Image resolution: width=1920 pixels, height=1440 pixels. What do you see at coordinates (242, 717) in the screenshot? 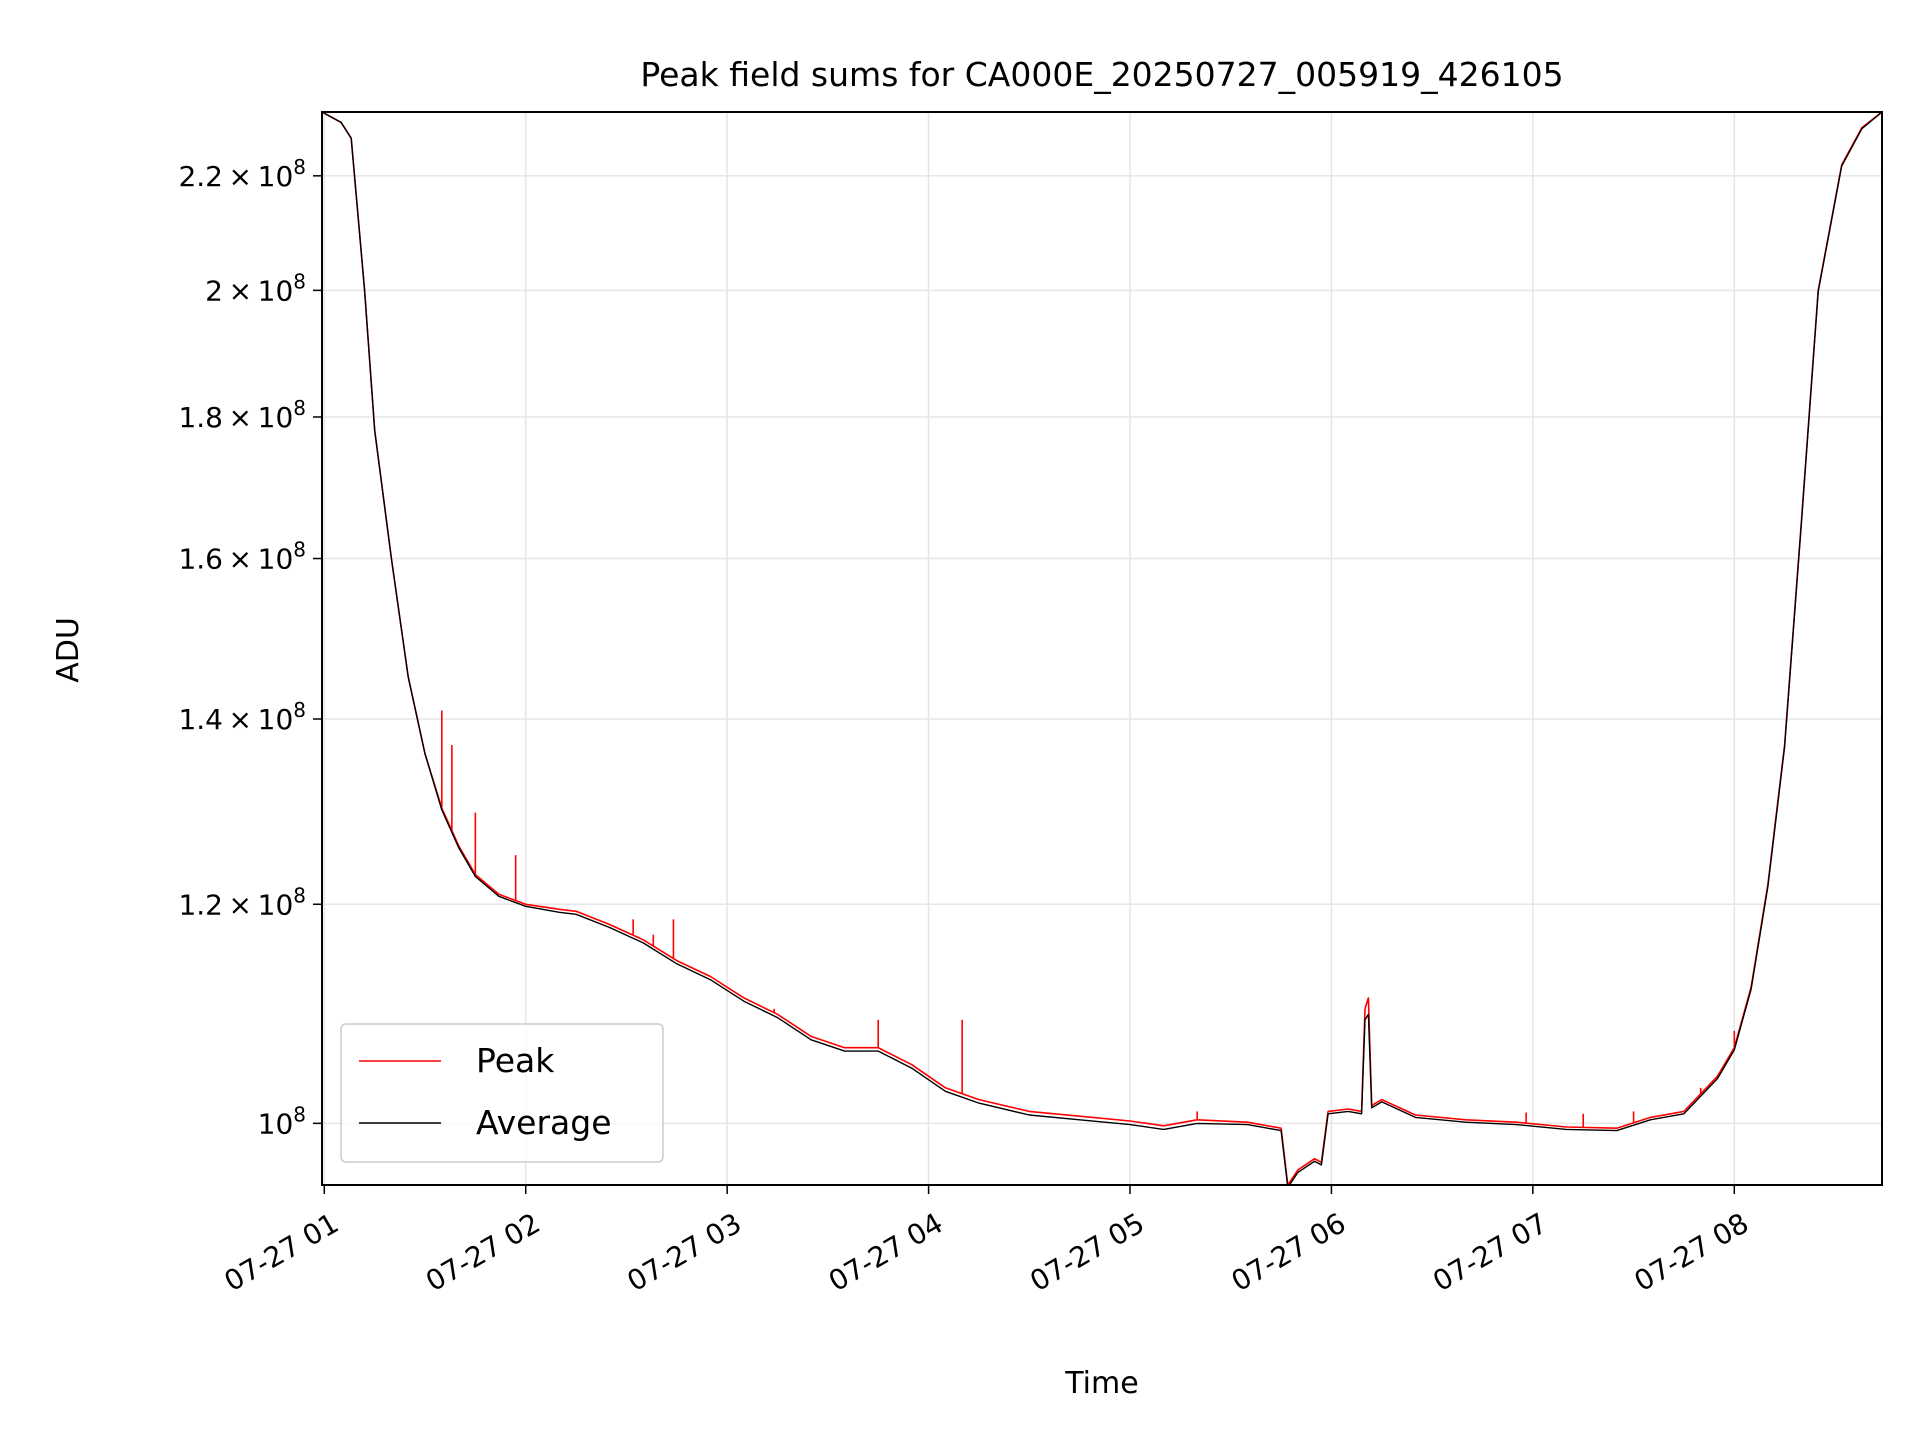
I see `y-tick-label: 1.4 × 108` at bounding box center [242, 717].